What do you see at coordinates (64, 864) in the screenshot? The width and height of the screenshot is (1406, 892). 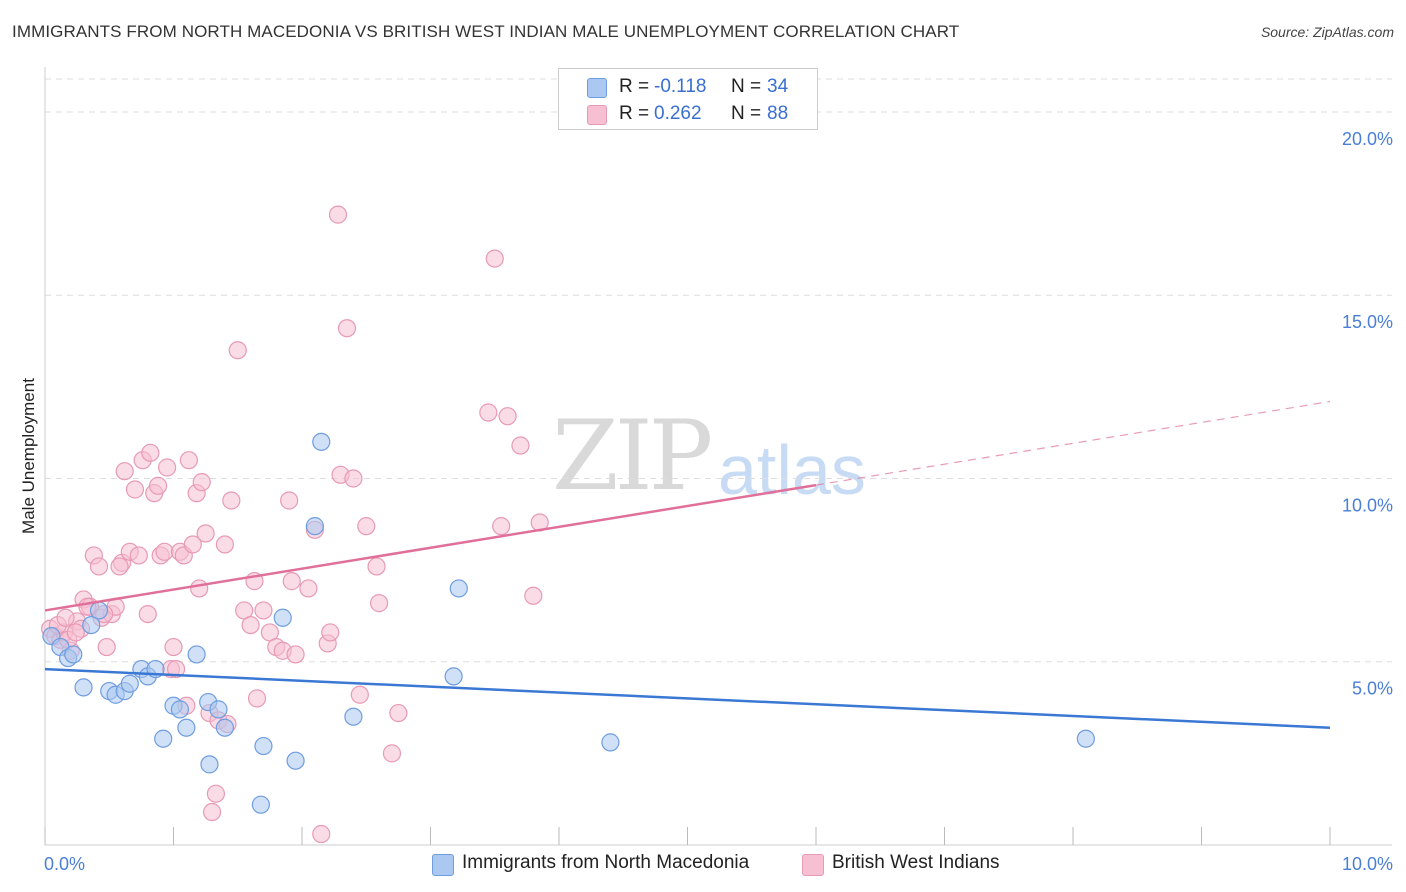 I see `x-tick-label: 0.0%` at bounding box center [64, 864].